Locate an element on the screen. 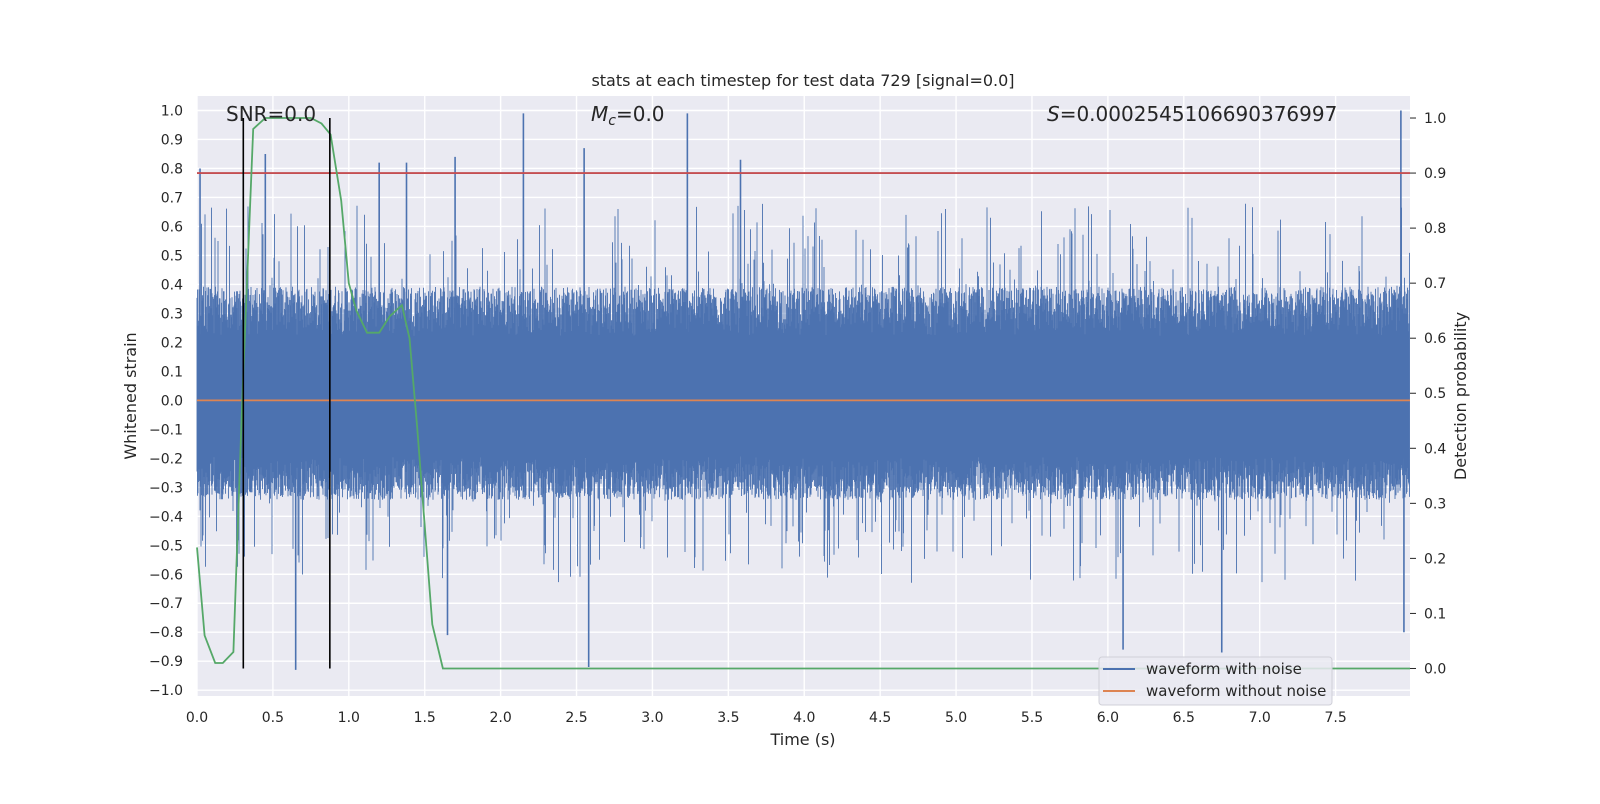 The height and width of the screenshot is (804, 1600). x-tick-label: 0.5 is located at coordinates (273, 718).